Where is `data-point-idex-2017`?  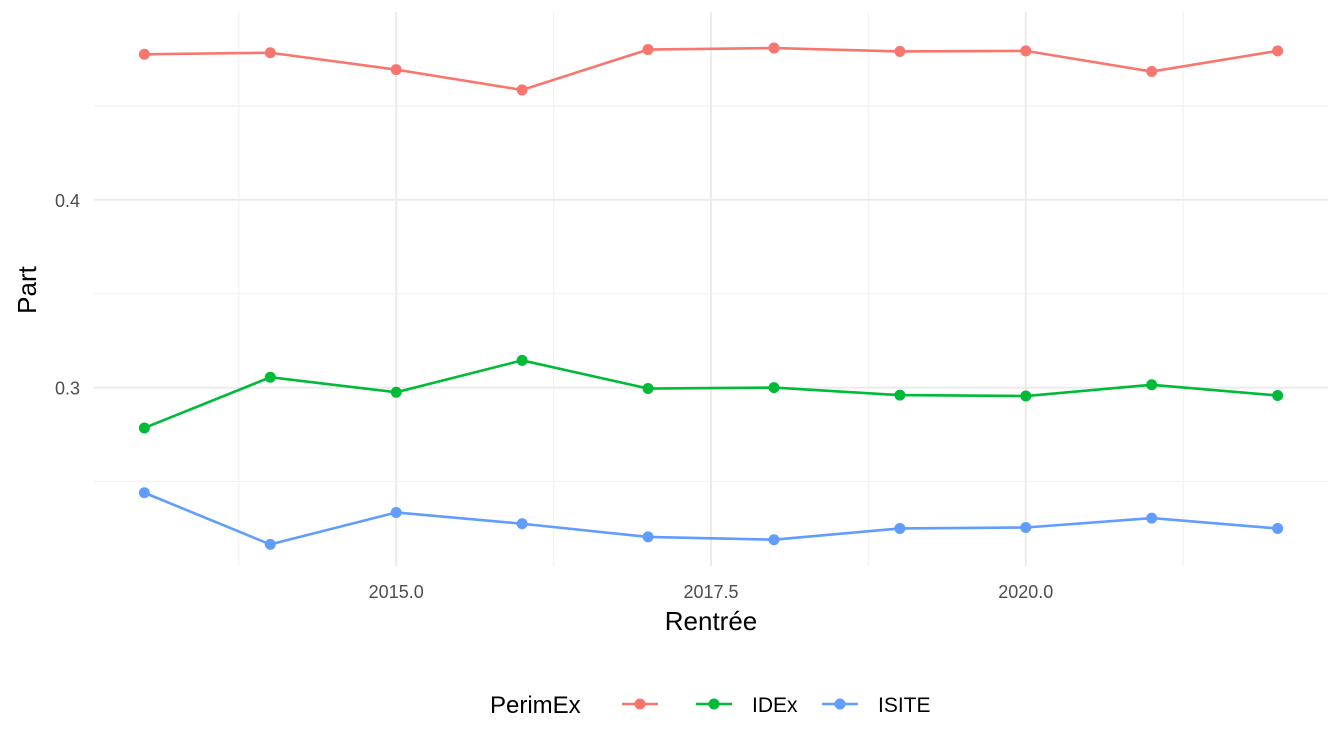 data-point-idex-2017 is located at coordinates (648, 389).